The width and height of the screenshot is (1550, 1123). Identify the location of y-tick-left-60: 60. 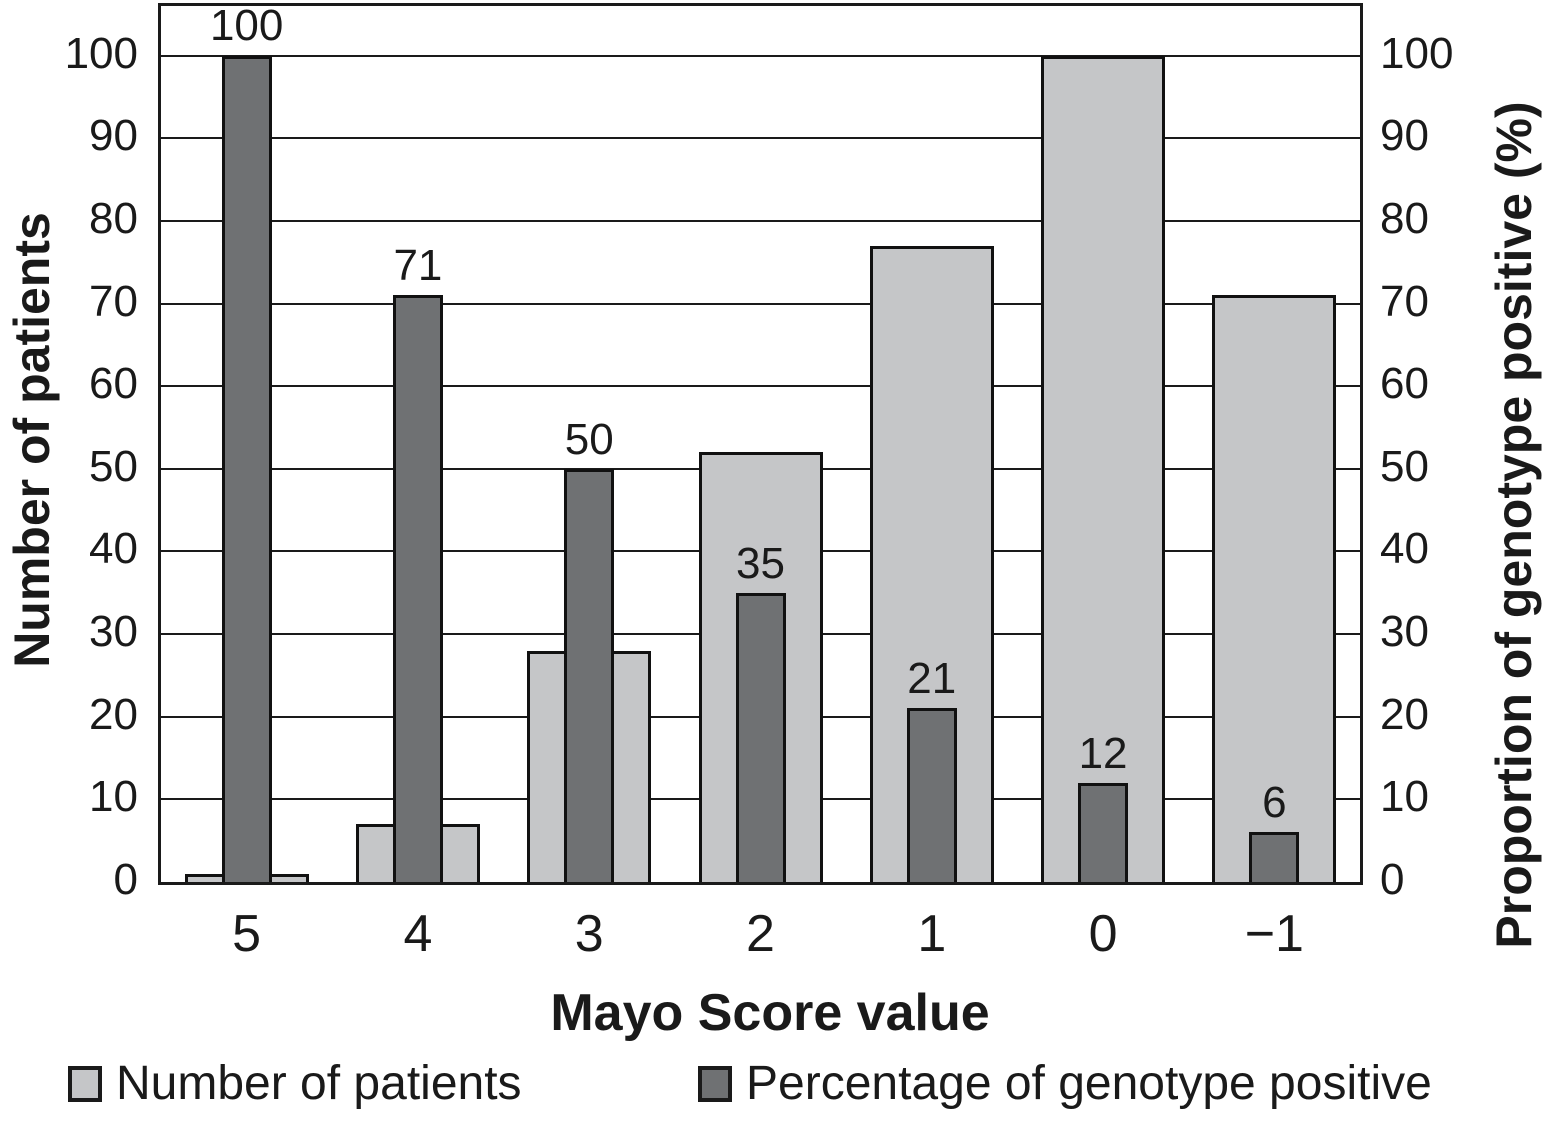
(113, 384).